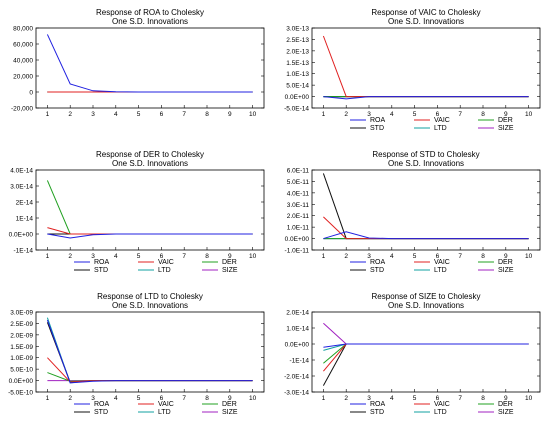  I want to click on y-tick-label: 3.0E-09, so click(21, 313).